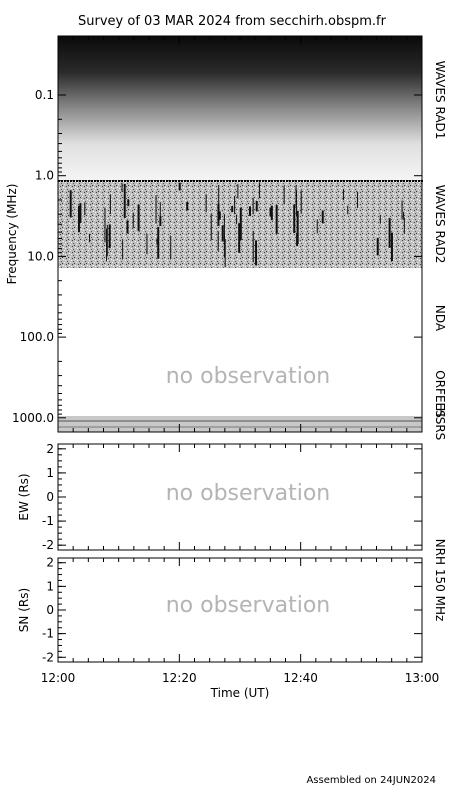 The height and width of the screenshot is (800, 450). Describe the element at coordinates (40, 256) in the screenshot. I see `spectrum-y-tick-label: 10.0` at that location.